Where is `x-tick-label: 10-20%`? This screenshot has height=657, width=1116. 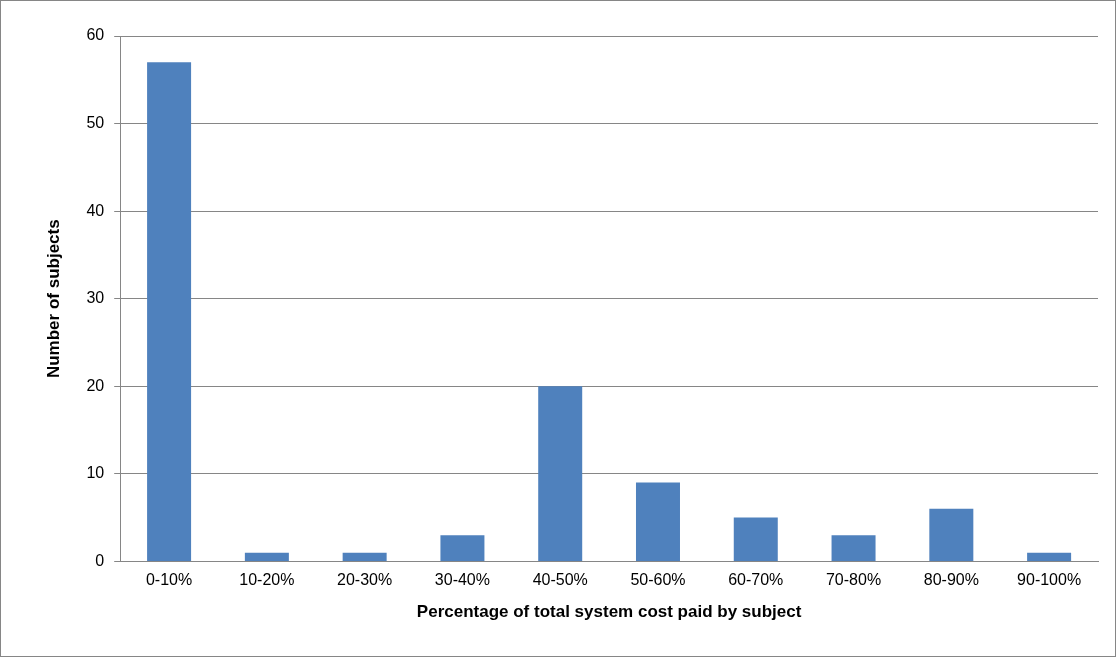 x-tick-label: 10-20% is located at coordinates (267, 580).